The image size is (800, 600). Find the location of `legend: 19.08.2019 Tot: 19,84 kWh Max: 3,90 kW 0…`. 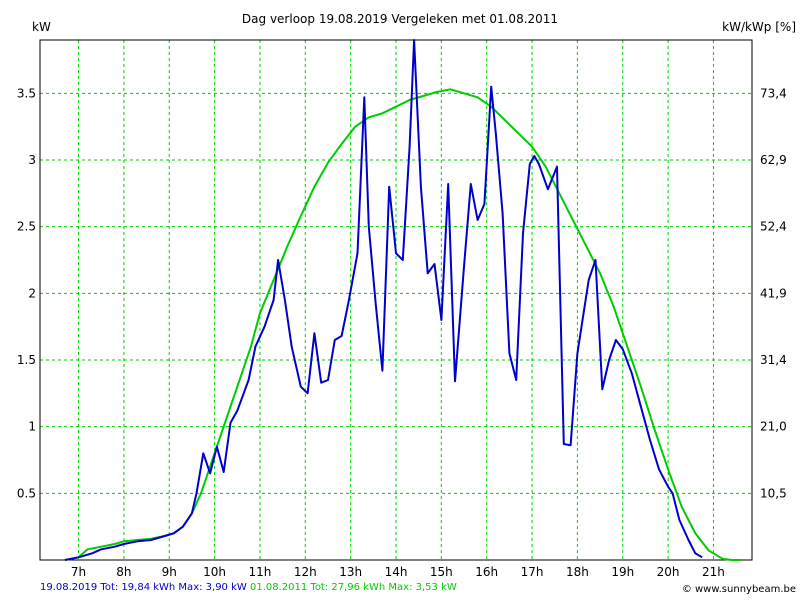

legend: 19.08.2019 Tot: 19,84 kWh Max: 3,90 kW 0… is located at coordinates (248, 587).